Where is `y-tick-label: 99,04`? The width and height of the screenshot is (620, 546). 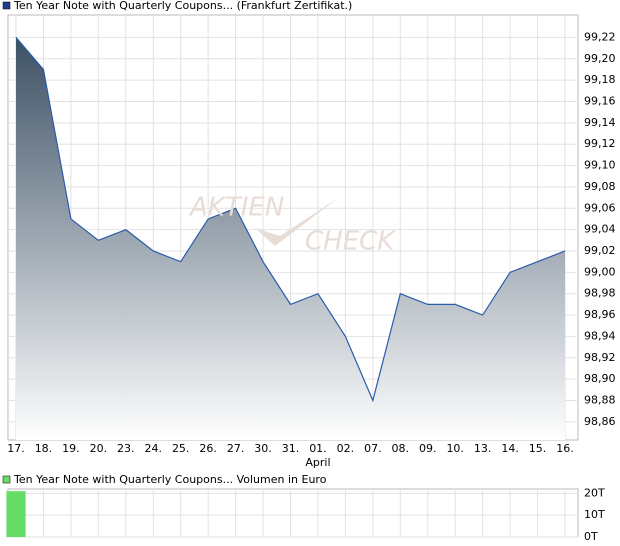 y-tick-label: 99,04 is located at coordinates (600, 229).